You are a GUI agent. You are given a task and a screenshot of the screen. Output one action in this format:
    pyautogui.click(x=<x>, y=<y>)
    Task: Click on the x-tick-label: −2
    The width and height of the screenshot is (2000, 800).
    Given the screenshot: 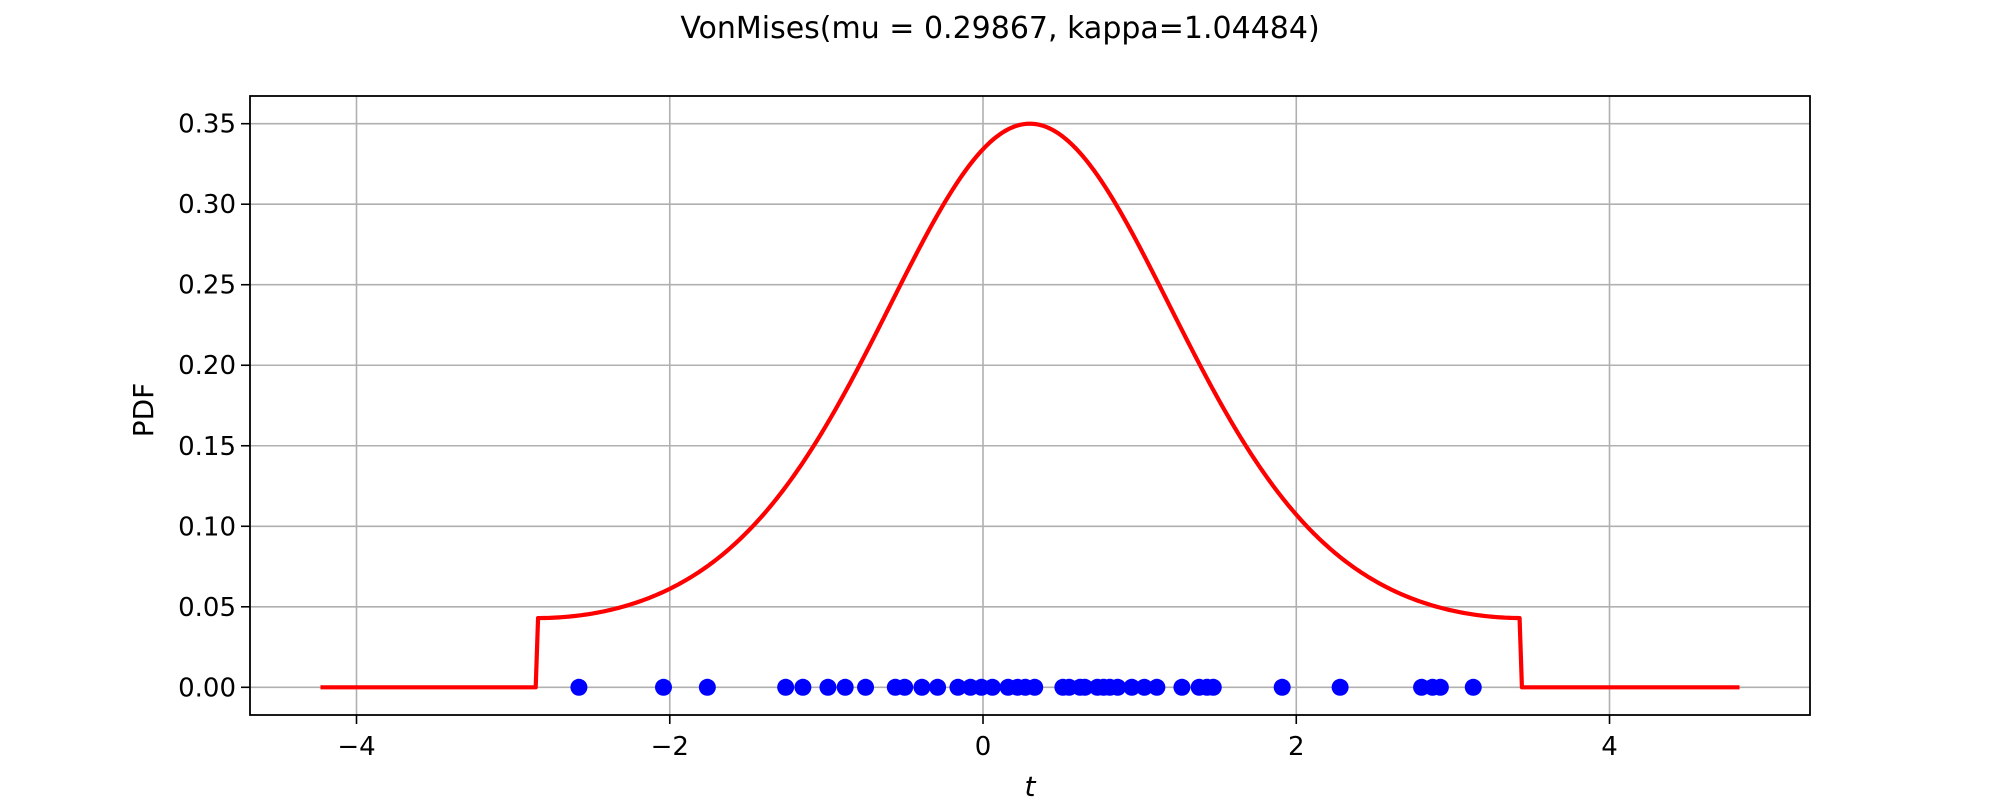 What is the action you would take?
    pyautogui.click(x=670, y=747)
    